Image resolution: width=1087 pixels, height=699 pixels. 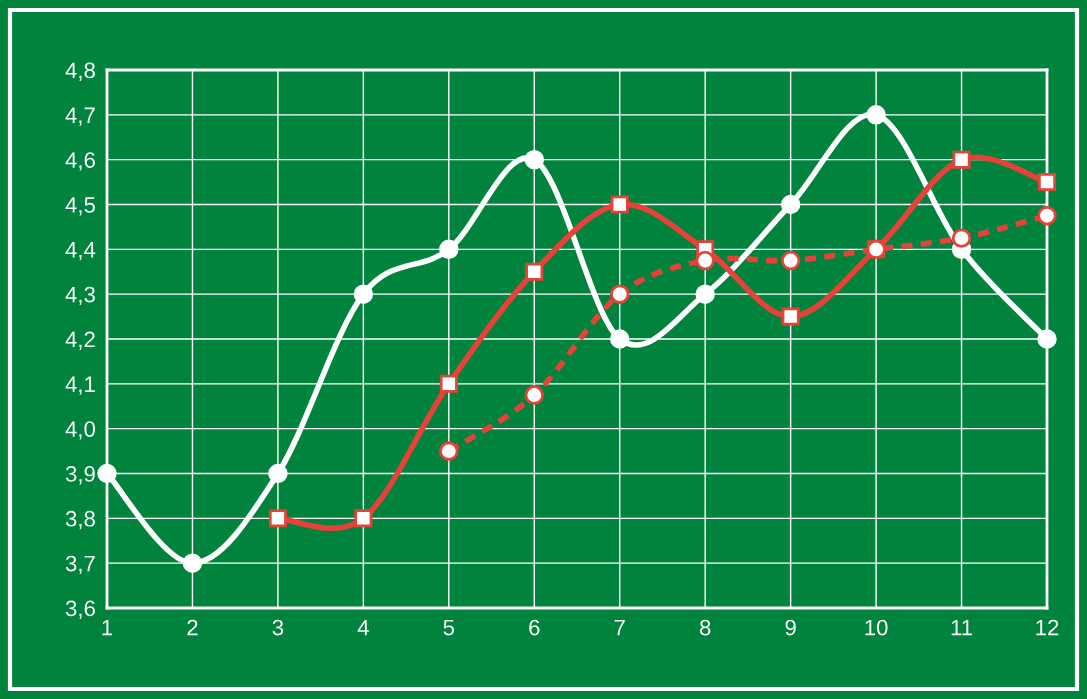 What do you see at coordinates (80, 565) in the screenshot?
I see `y-tick-label: 3,7` at bounding box center [80, 565].